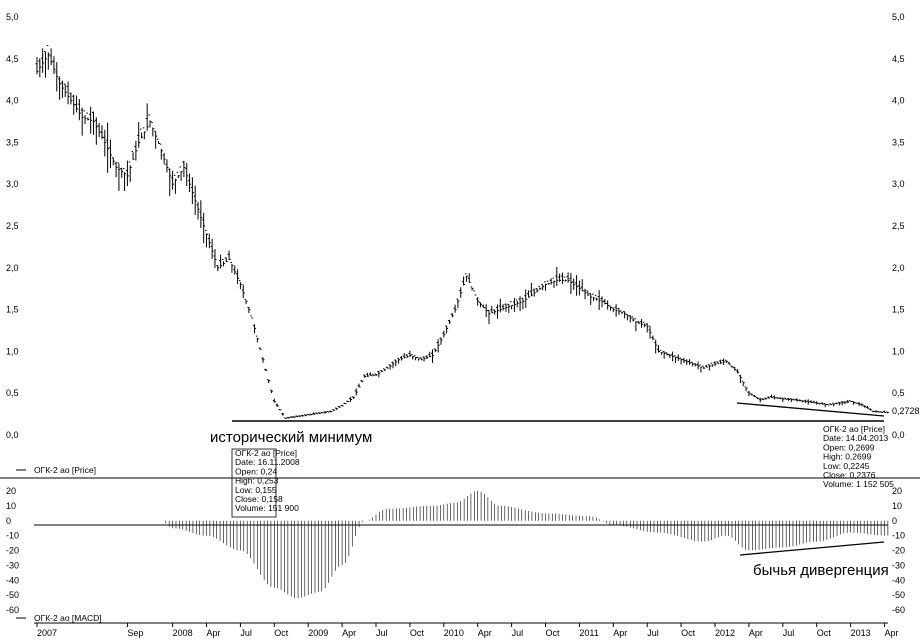 The height and width of the screenshot is (640, 920). Describe the element at coordinates (267, 508) in the screenshot. I see `tooltip-left-line: Volume: 151 900` at that location.